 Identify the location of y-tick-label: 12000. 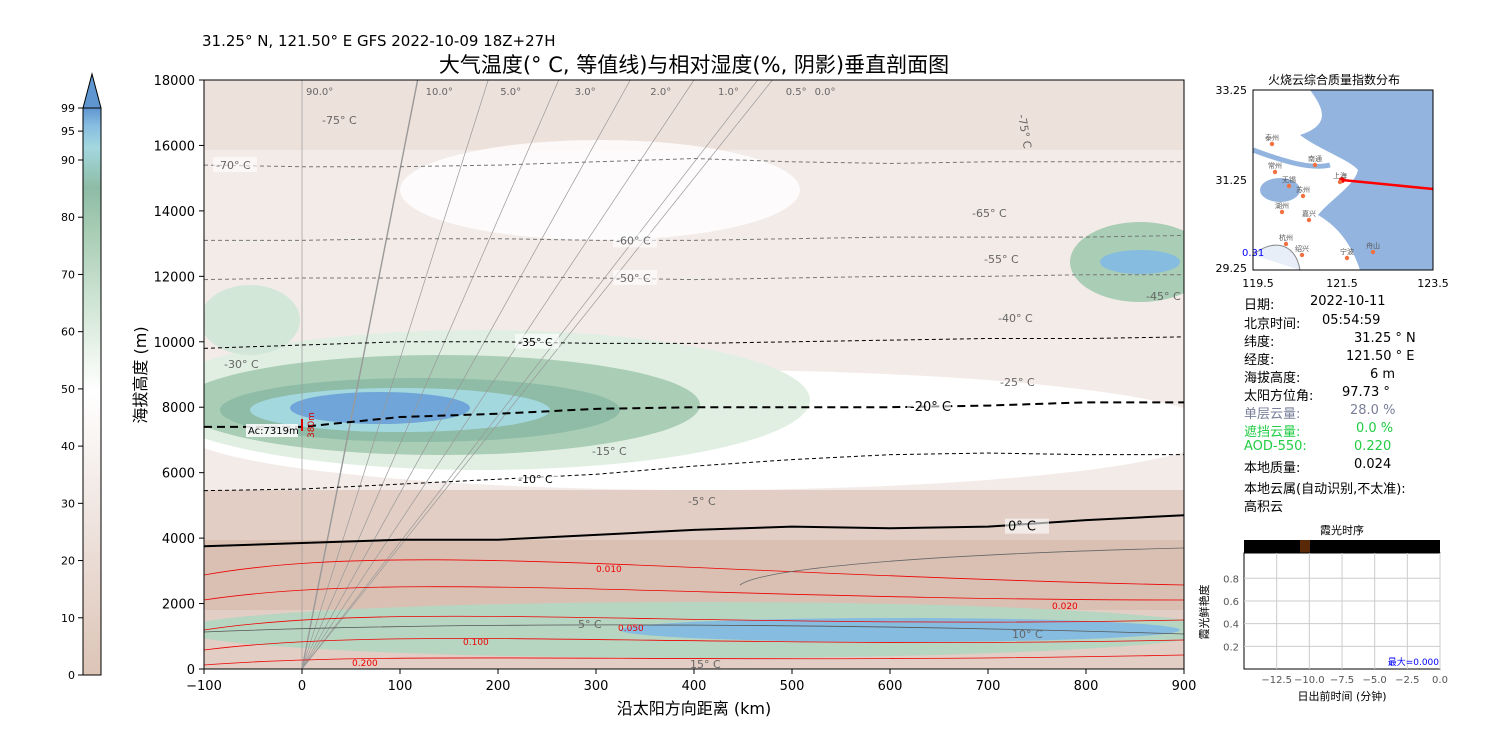
(174, 277).